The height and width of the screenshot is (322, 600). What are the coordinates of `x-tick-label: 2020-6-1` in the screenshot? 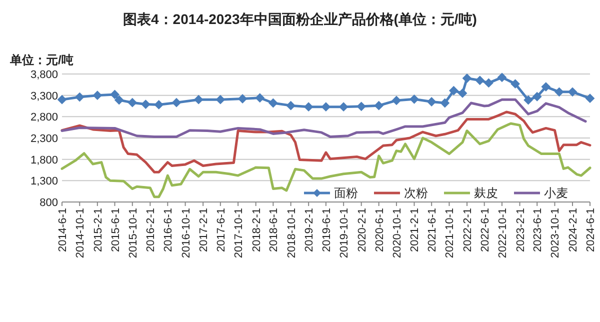 It's located at (380, 230).